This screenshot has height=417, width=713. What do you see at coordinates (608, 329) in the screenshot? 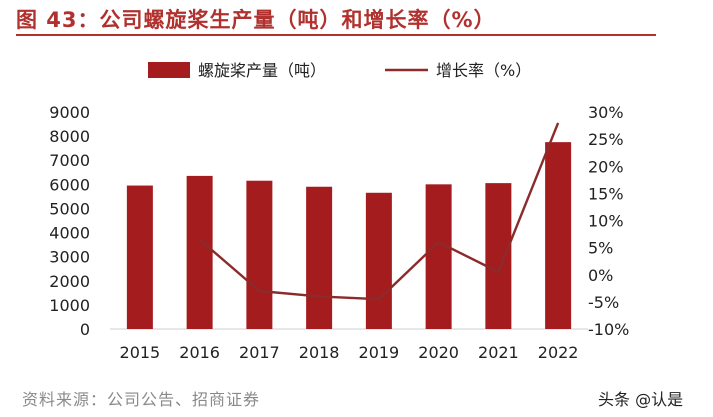
I see `y-right-tick-label: -10%` at bounding box center [608, 329].